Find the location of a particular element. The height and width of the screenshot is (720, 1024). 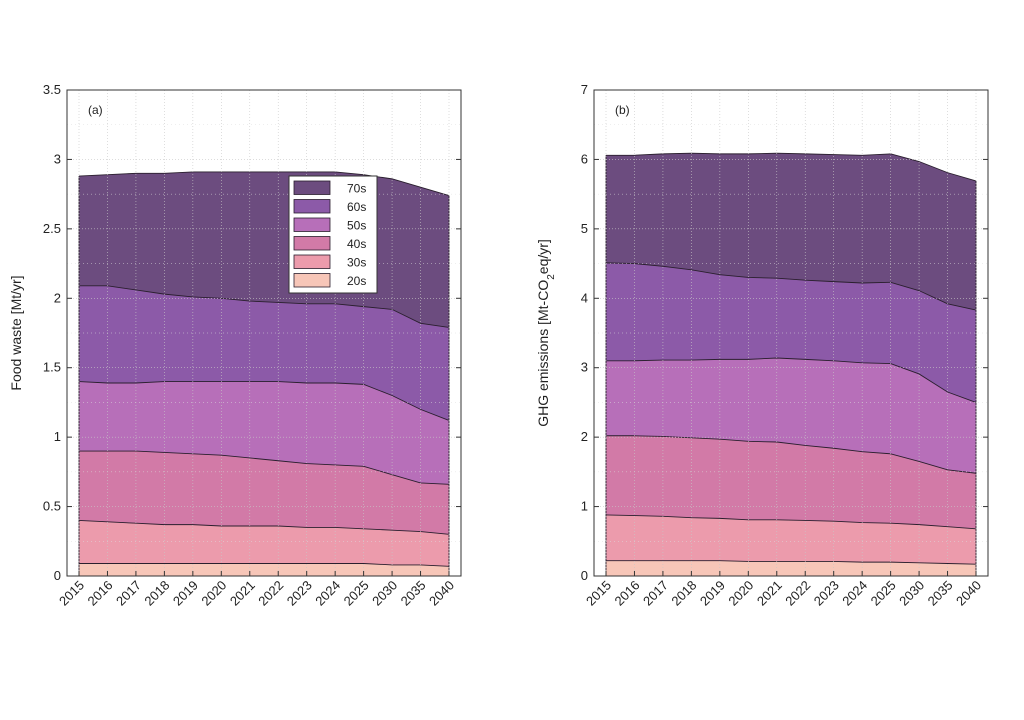

y-tick-label: 4 is located at coordinates (584, 297).